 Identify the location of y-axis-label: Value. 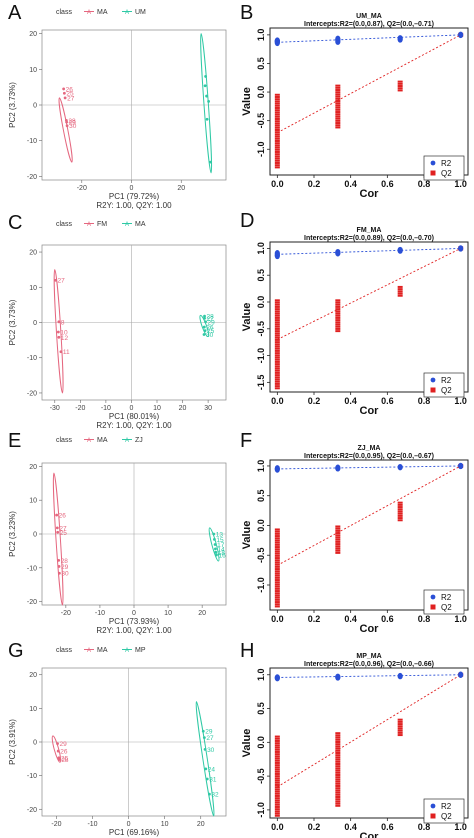
(247, 101).